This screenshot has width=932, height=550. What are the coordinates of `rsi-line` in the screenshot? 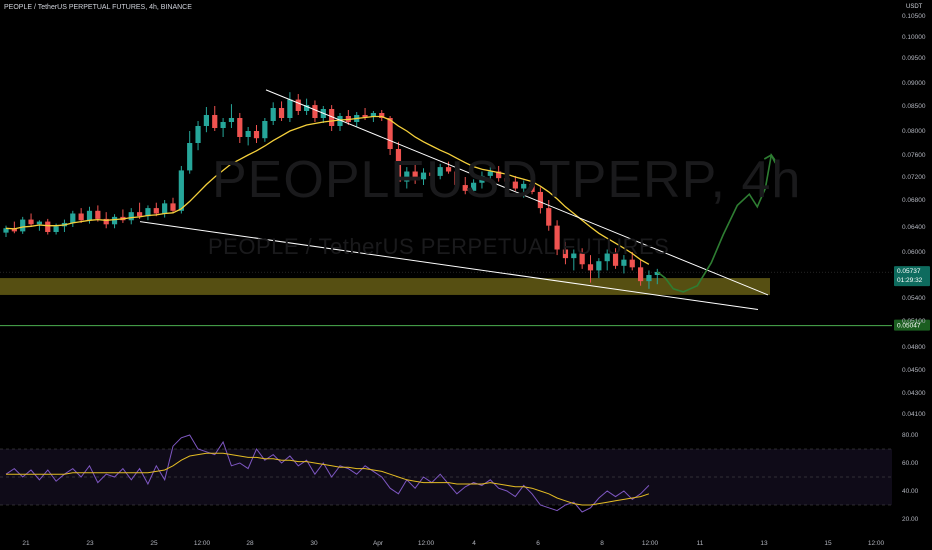 It's located at (327, 473).